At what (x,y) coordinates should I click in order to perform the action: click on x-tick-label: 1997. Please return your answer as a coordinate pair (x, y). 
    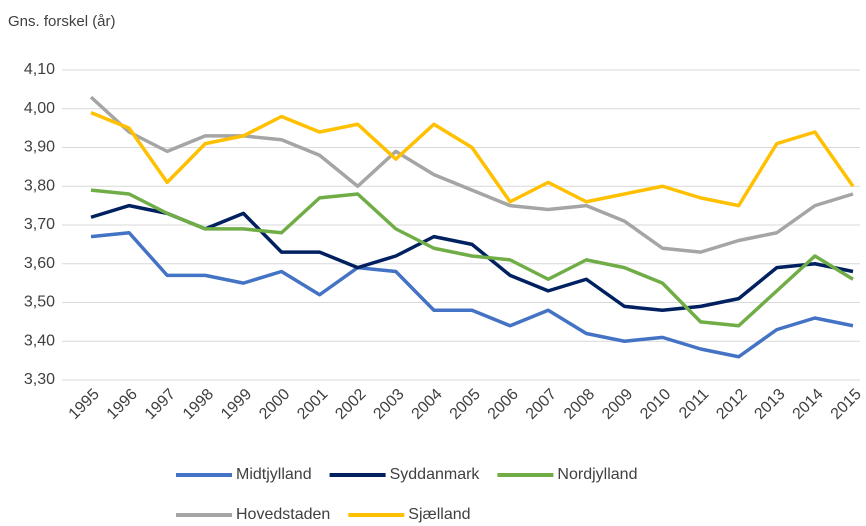
    Looking at the image, I should click on (160, 404).